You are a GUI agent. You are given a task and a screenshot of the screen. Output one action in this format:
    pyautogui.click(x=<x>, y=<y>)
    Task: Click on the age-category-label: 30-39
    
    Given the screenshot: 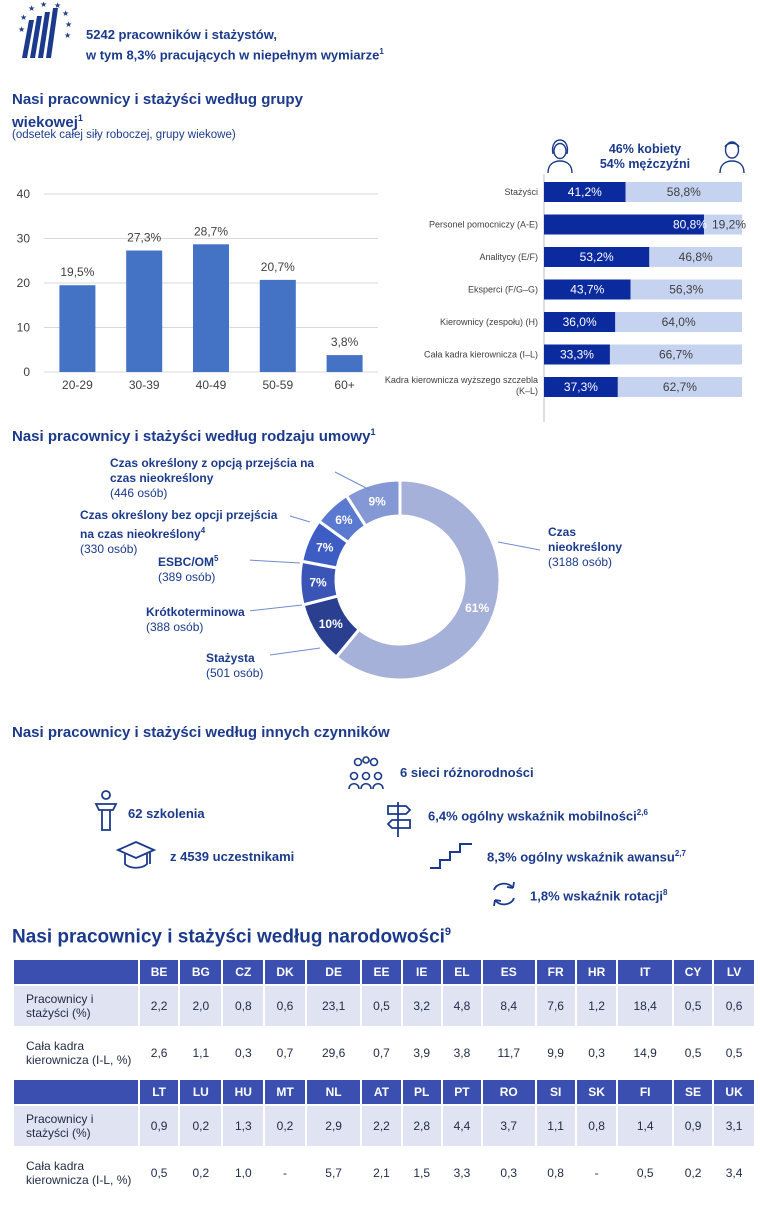 What is the action you would take?
    pyautogui.click(x=144, y=385)
    